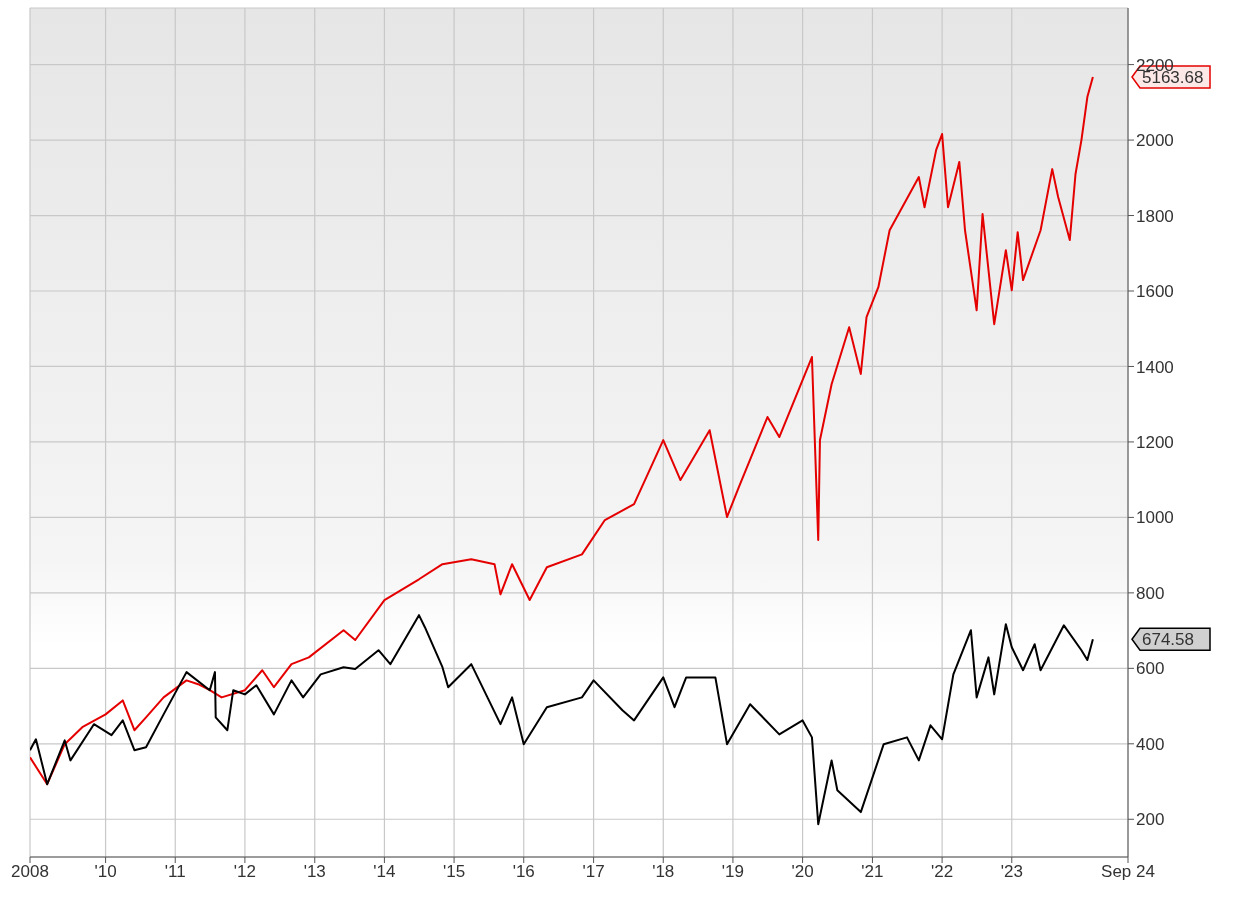 This screenshot has width=1244, height=918. Describe the element at coordinates (732, 872) in the screenshot. I see `x-tick-label: '19` at that location.